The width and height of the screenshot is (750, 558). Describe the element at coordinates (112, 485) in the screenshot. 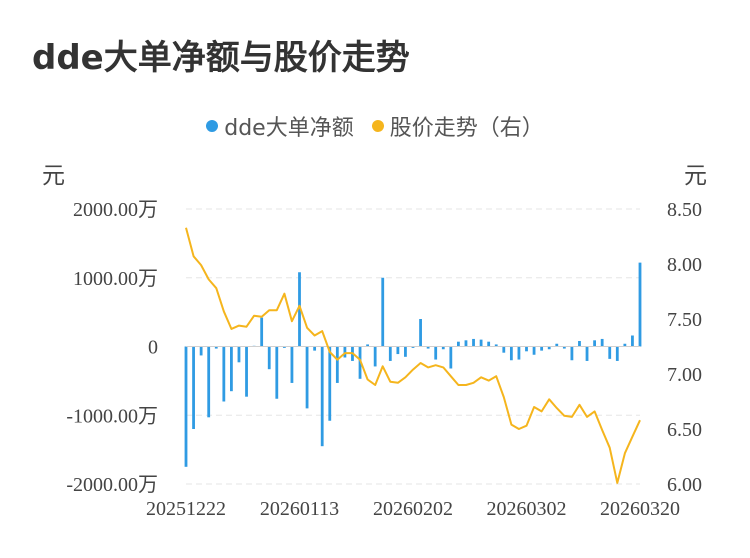

I see `left-axis-tick-label: -2000.00万` at that location.